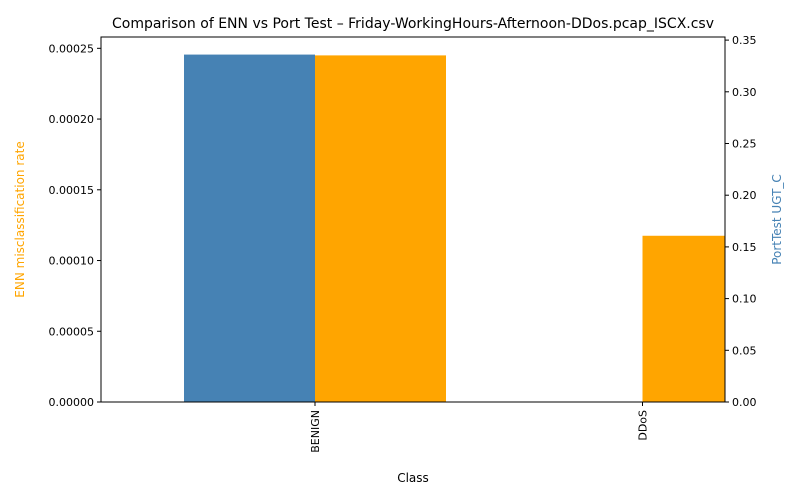 The height and width of the screenshot is (504, 800). I want to click on right-y-axis-label: PortTest UGT_C, so click(777, 219).